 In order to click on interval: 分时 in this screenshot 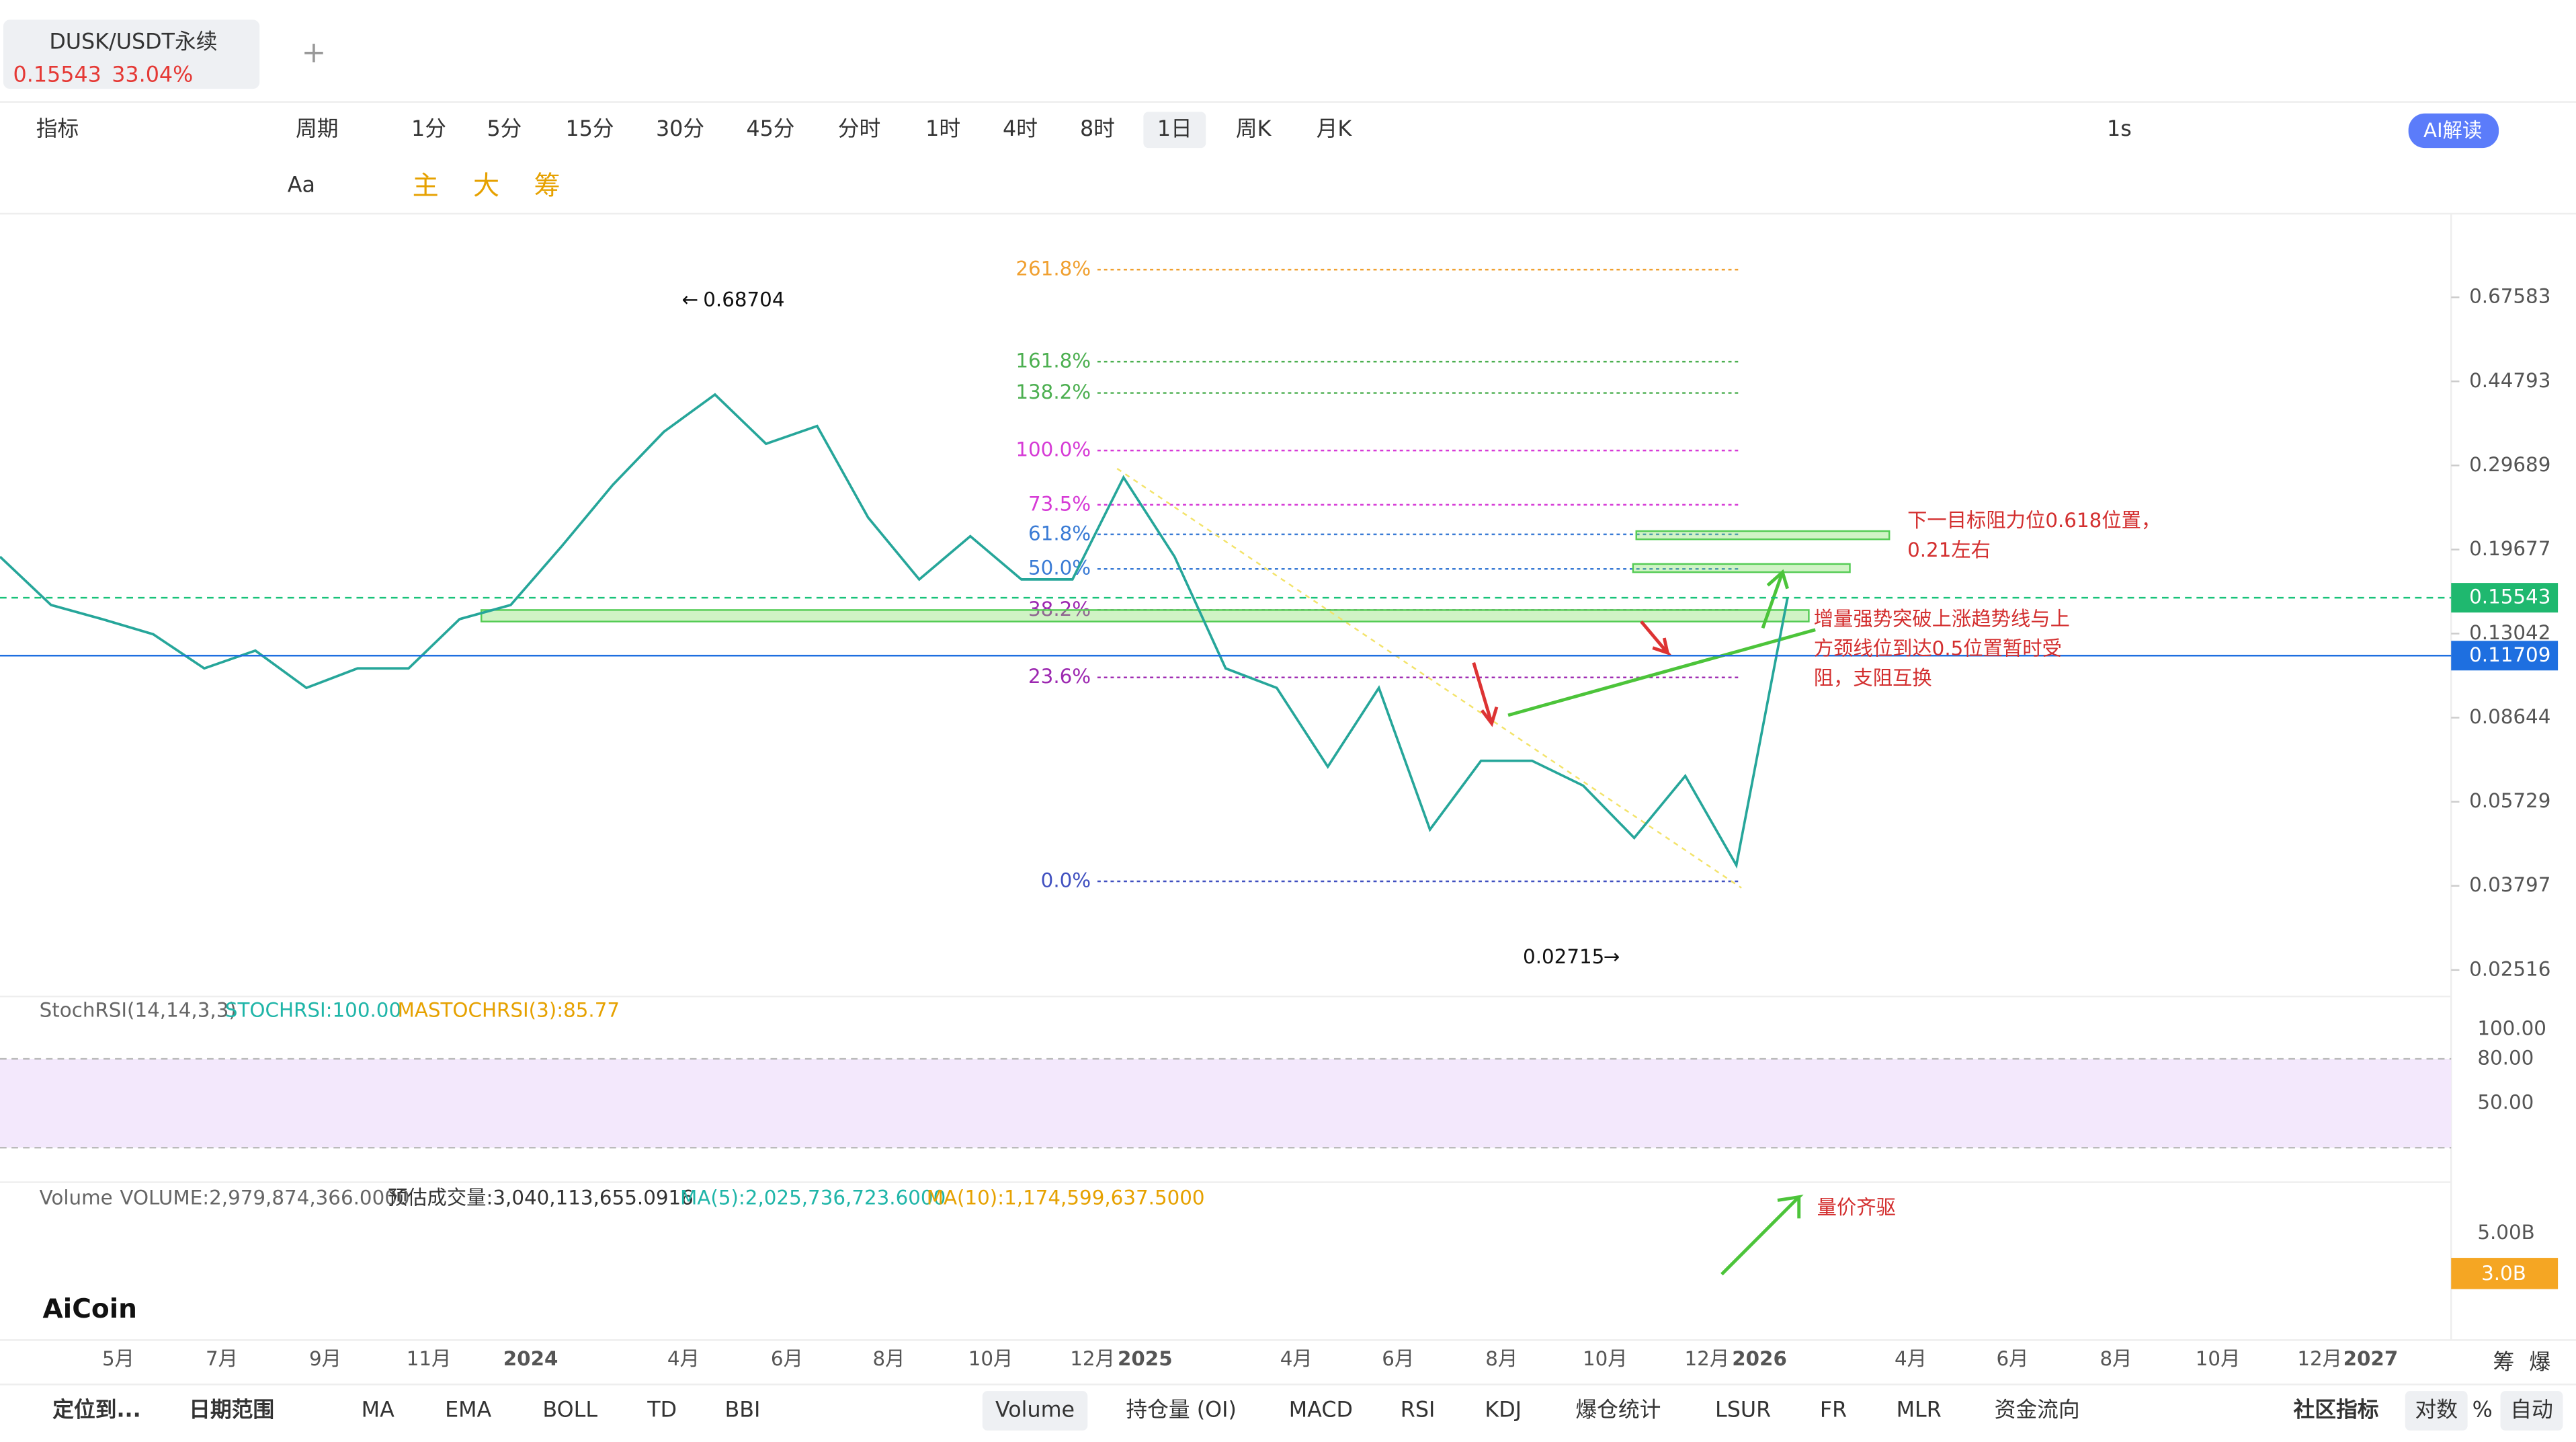, I will do `click(860, 129)`.